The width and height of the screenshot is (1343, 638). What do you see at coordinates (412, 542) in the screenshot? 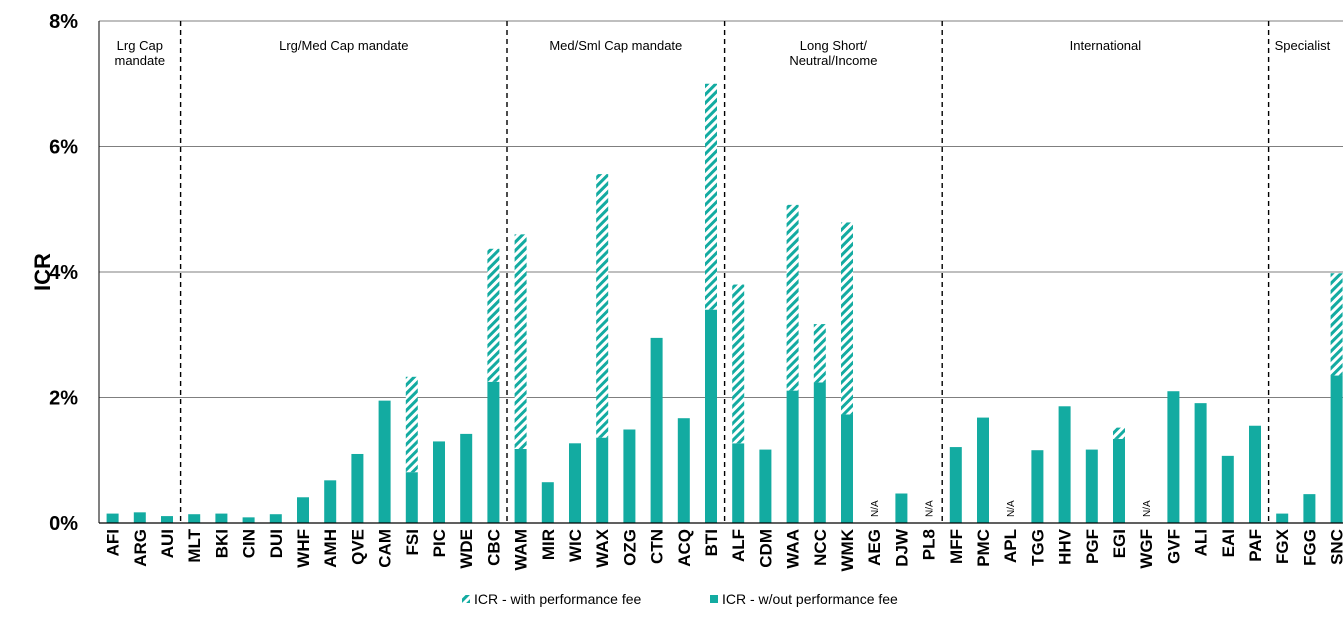
I see `x-tick-label: FSI` at bounding box center [412, 542].